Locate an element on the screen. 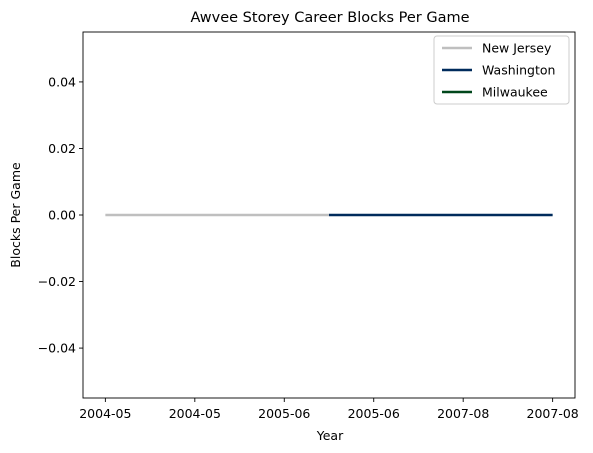 The width and height of the screenshot is (593, 453). y-tick-label: −0.02 is located at coordinates (57, 281).